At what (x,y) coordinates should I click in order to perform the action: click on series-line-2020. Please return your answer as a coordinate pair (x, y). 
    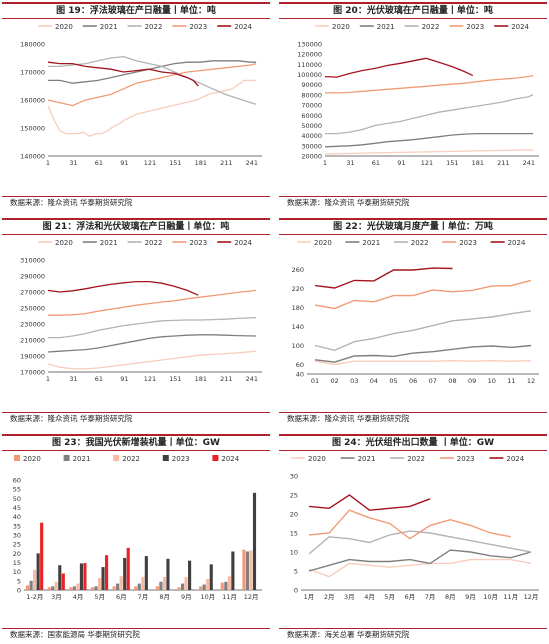
    Looking at the image, I should click on (420, 568).